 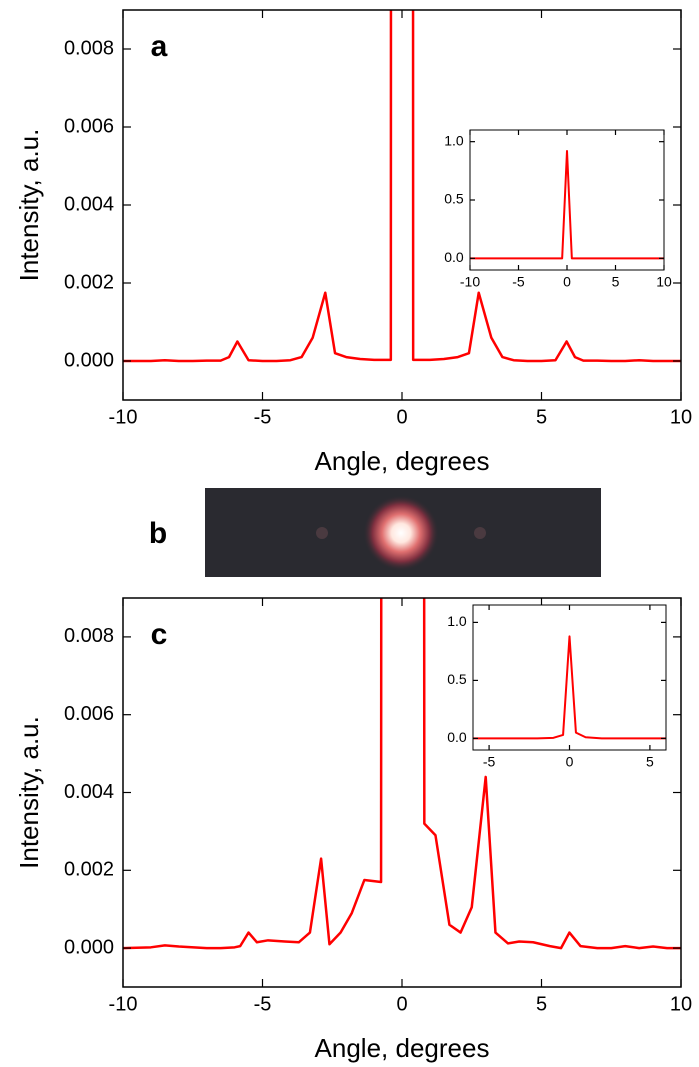 What do you see at coordinates (159, 634) in the screenshot?
I see `panel-label: c` at bounding box center [159, 634].